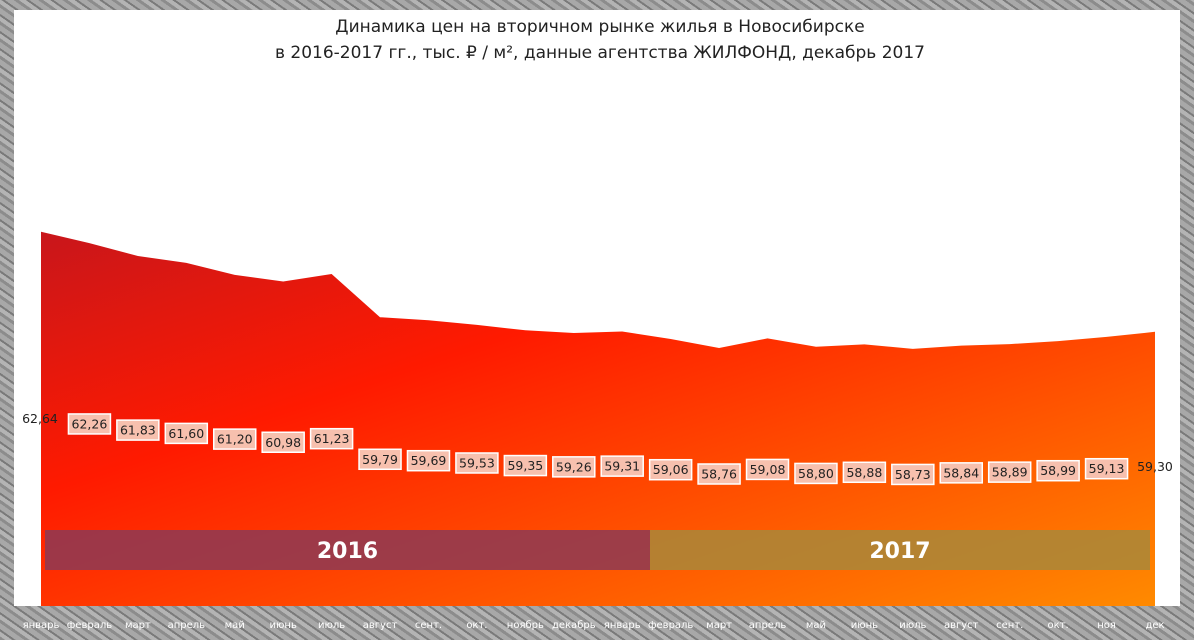 The image size is (1194, 640). I want to click on data-label: 59,35, so click(525, 465).